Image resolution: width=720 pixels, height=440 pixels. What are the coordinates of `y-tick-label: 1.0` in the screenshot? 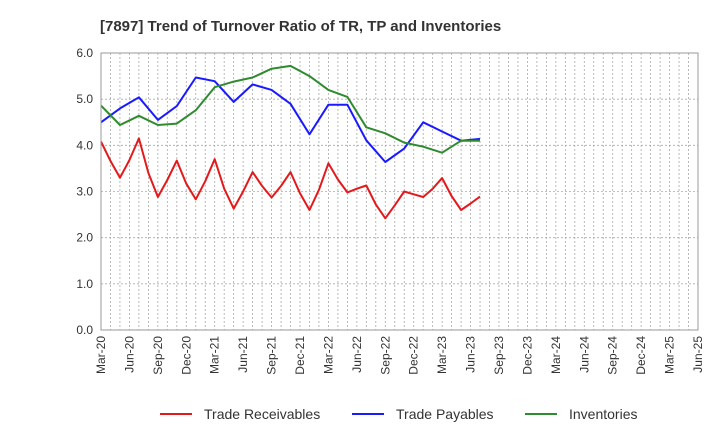 It's located at (84, 284).